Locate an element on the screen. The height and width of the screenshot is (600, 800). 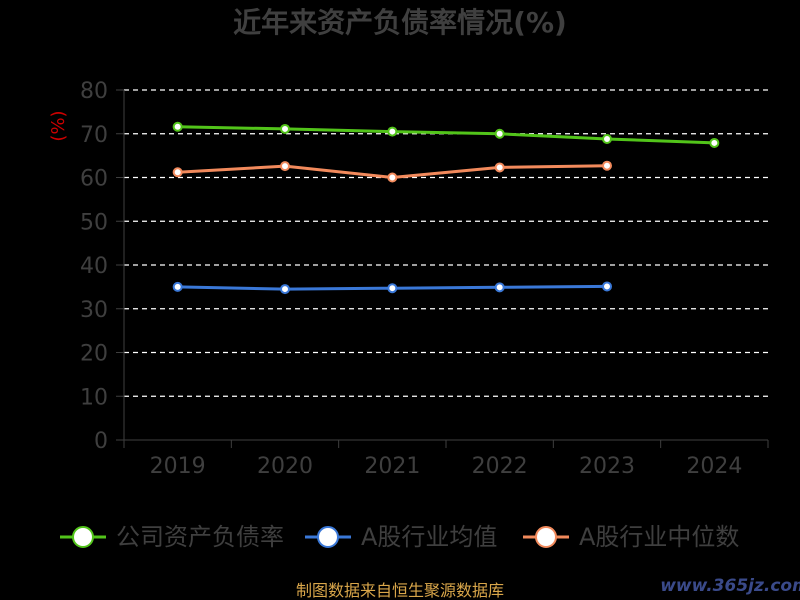
legend-label-2: A股行业中位数 is located at coordinates (659, 537).